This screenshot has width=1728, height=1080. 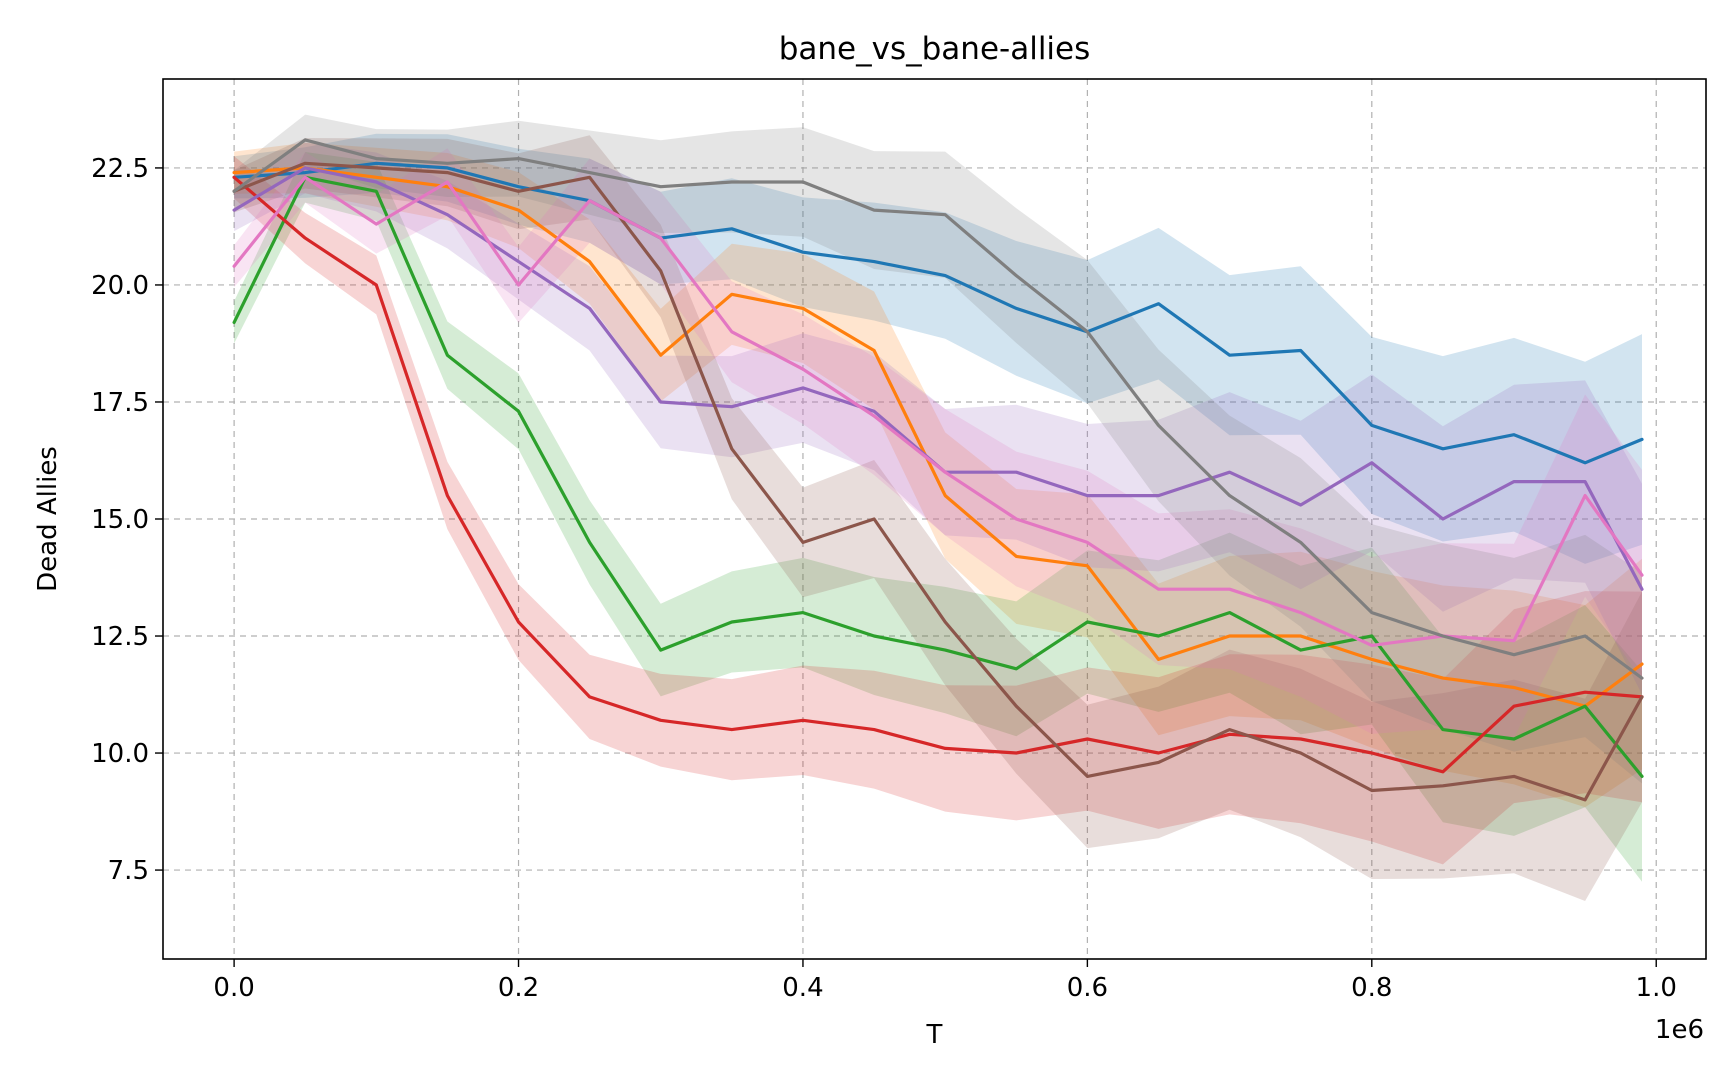 I want to click on x-tick-label: 0.4, so click(x=802, y=988).